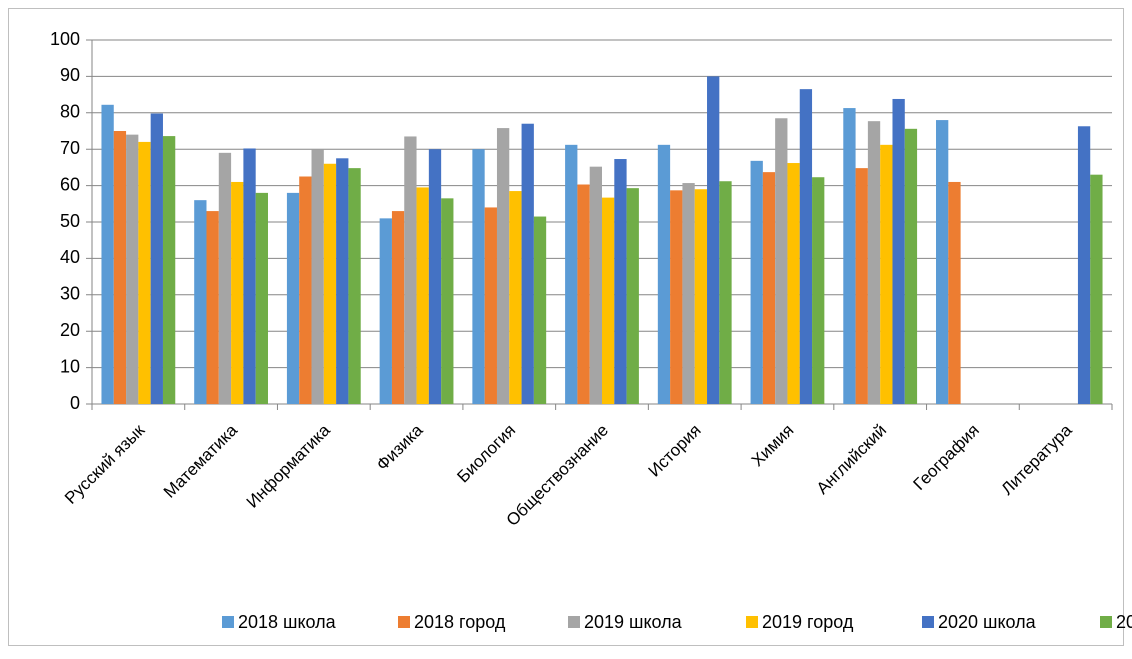  What do you see at coordinates (75, 403) in the screenshot?
I see `y-tick-label: 0` at bounding box center [75, 403].